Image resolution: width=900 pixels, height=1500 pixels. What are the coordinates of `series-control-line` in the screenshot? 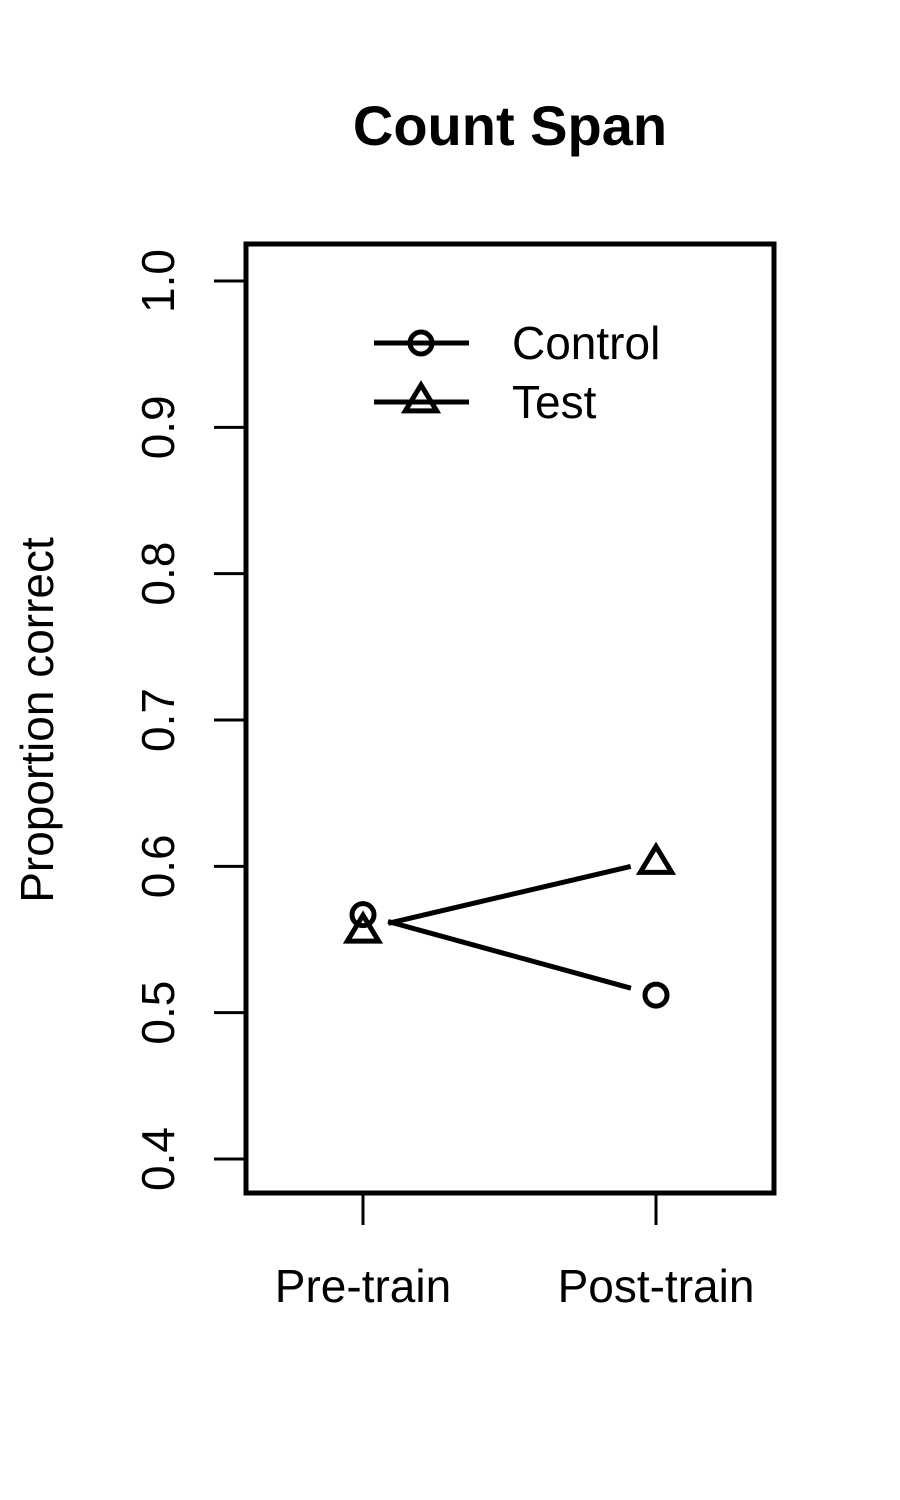 It's located at (509, 955).